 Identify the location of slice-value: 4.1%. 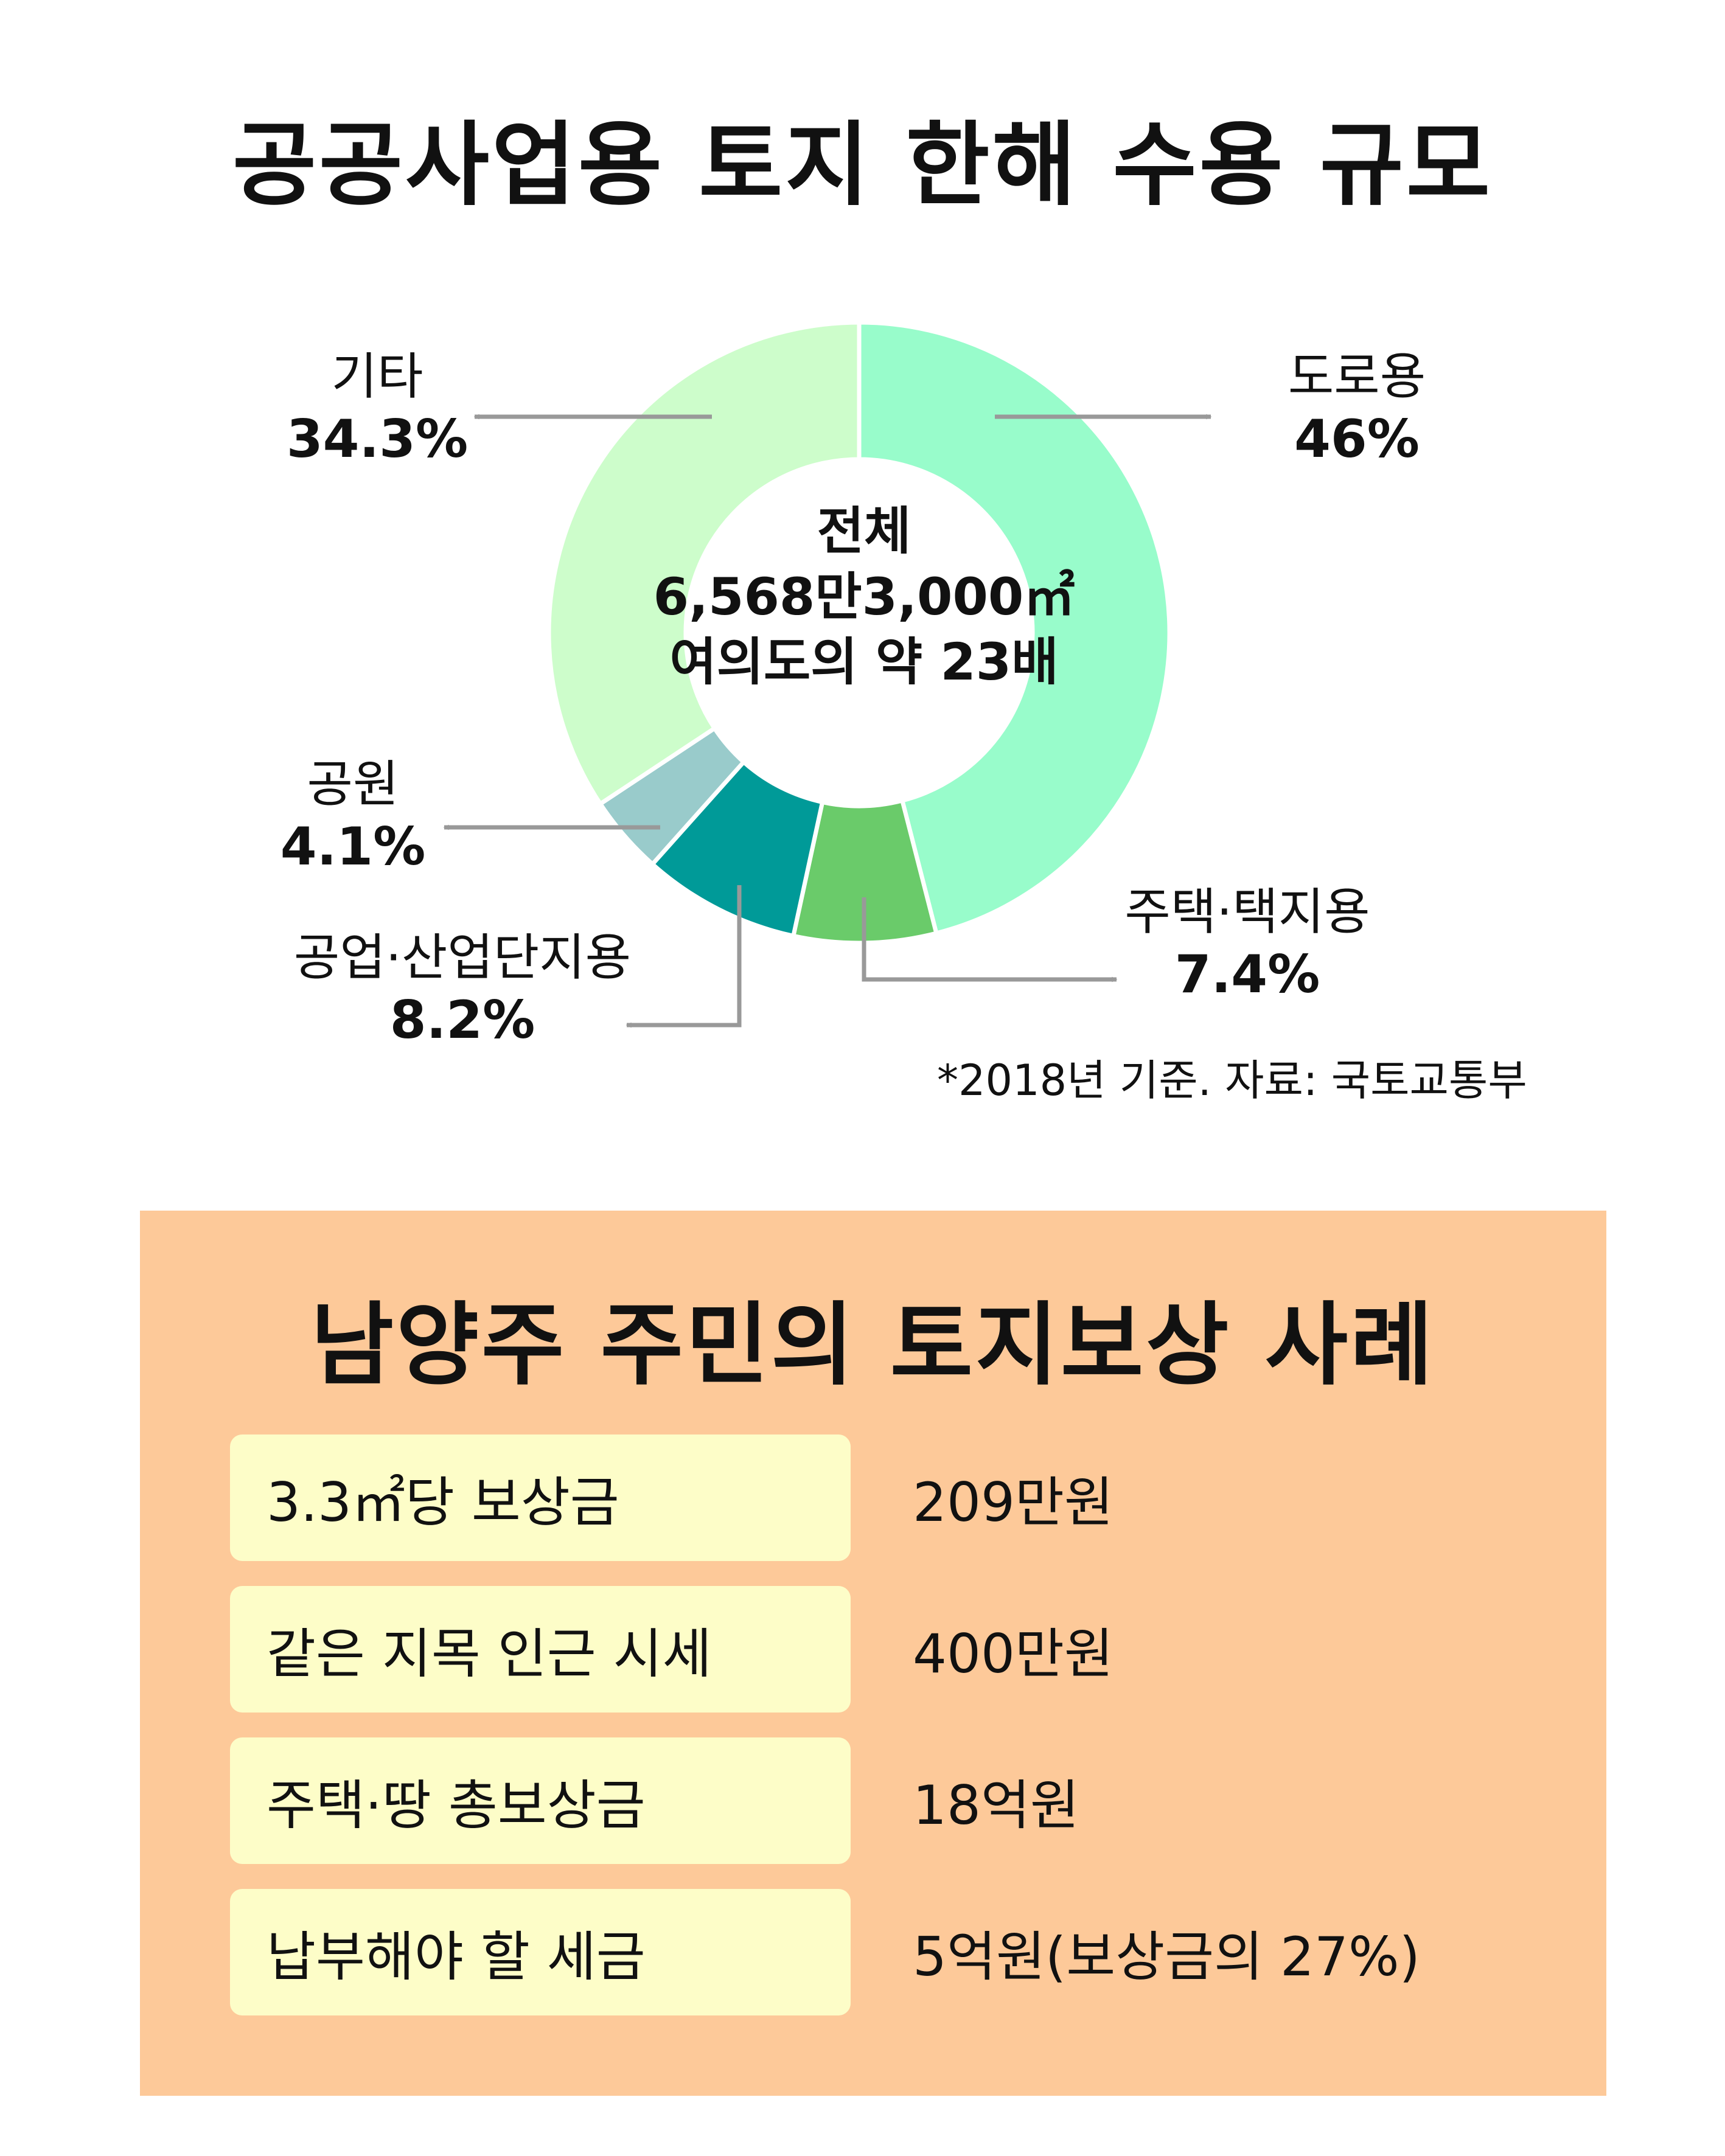
(353, 847).